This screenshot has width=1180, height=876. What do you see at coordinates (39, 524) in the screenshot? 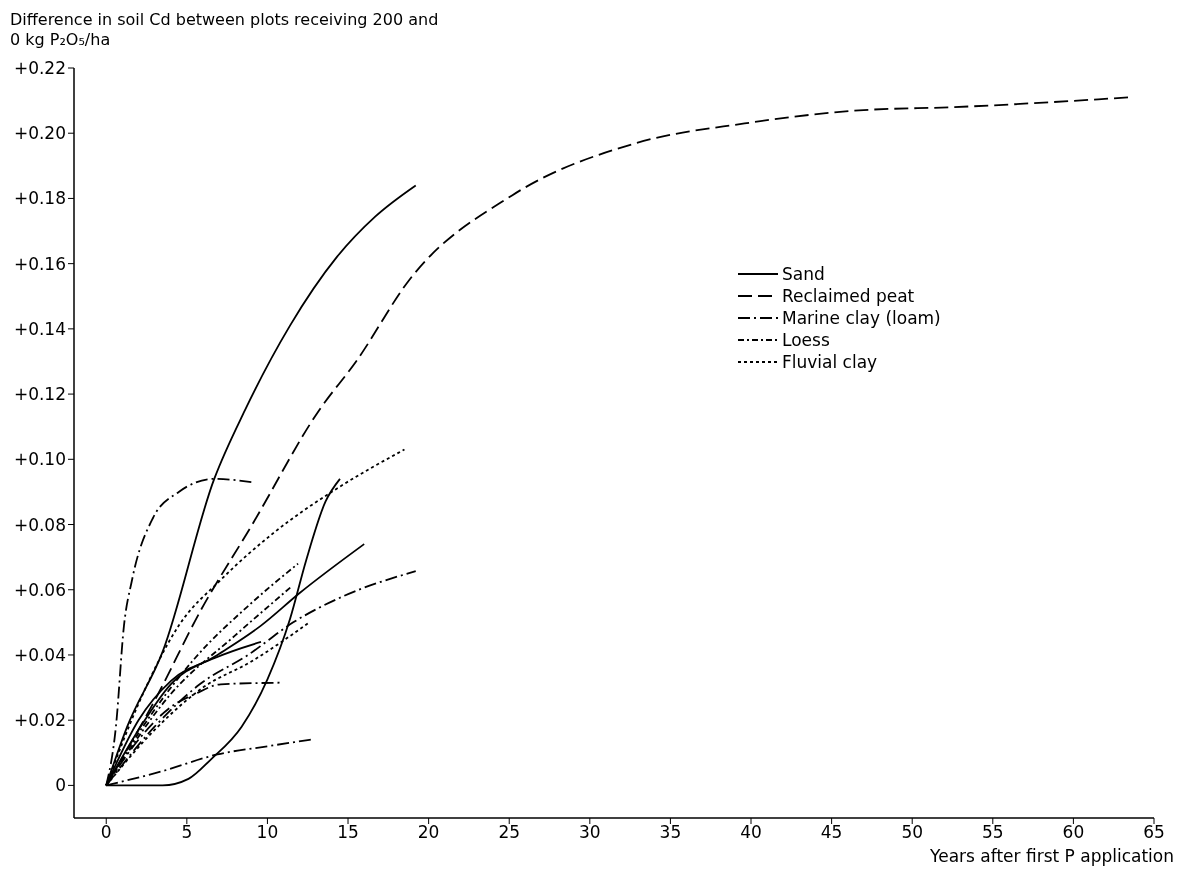
I see `y-tick-label: +0.08` at bounding box center [39, 524].